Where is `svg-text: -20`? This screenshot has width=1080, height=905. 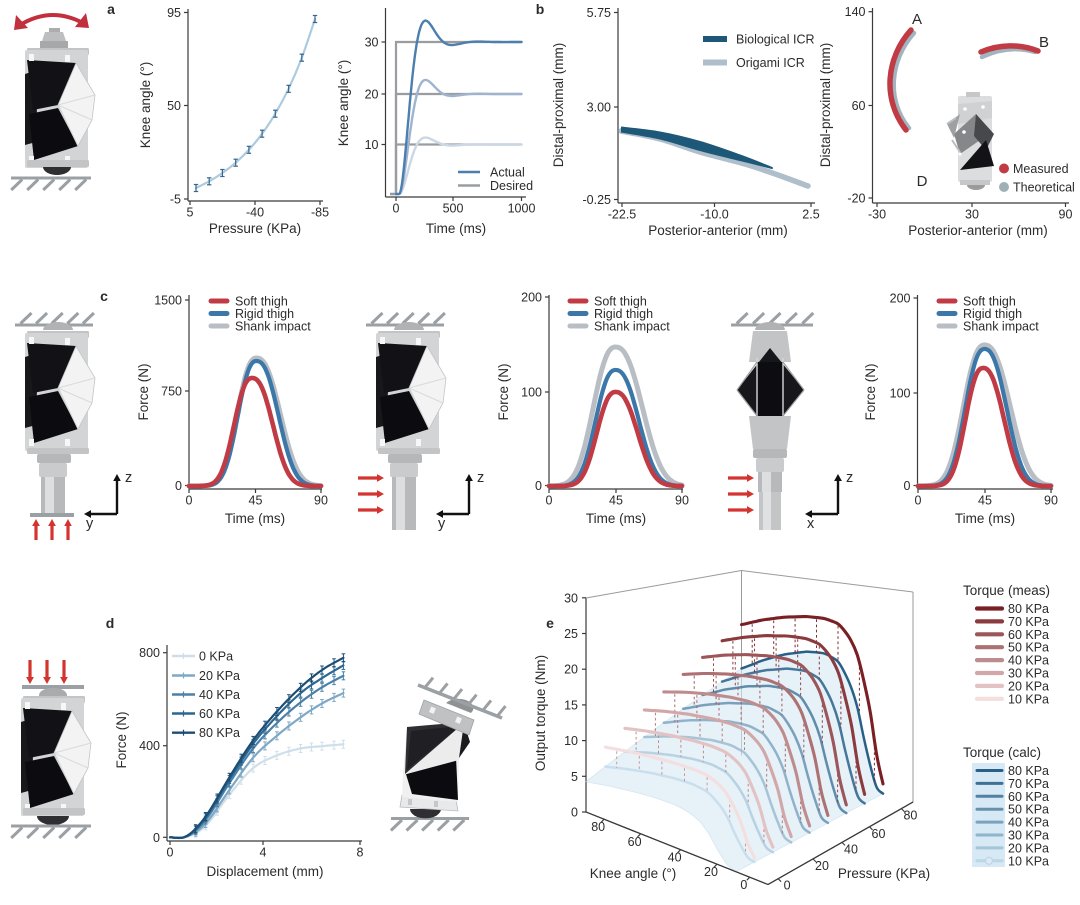 svg-text: -20 is located at coordinates (856, 199).